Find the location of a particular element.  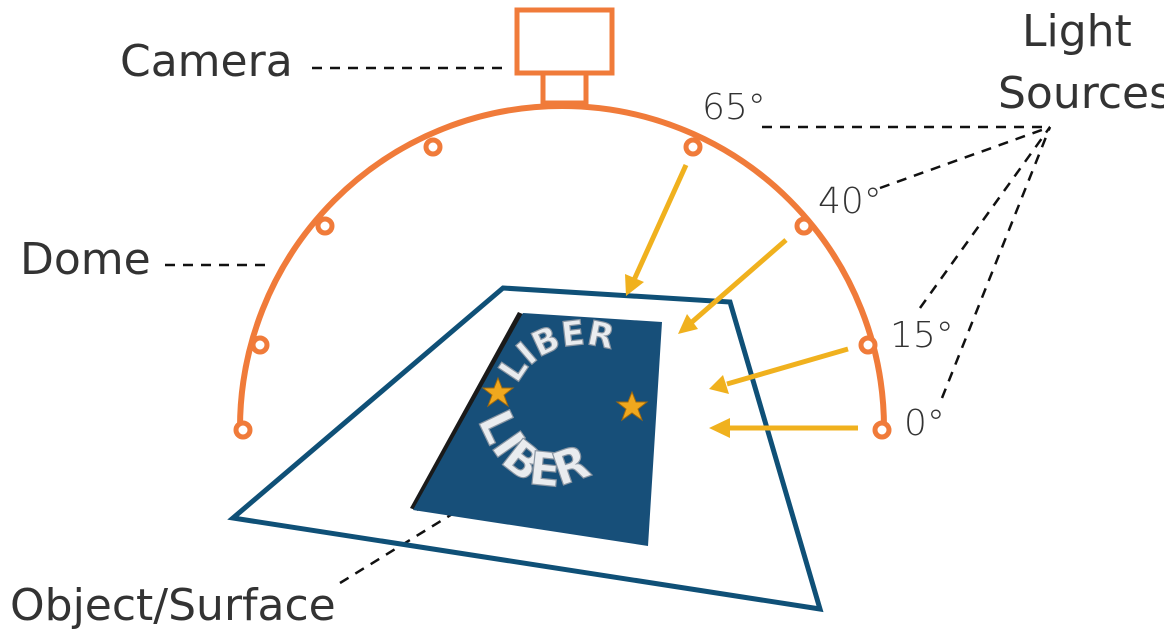

camera-label: Camera is located at coordinates (206, 61).